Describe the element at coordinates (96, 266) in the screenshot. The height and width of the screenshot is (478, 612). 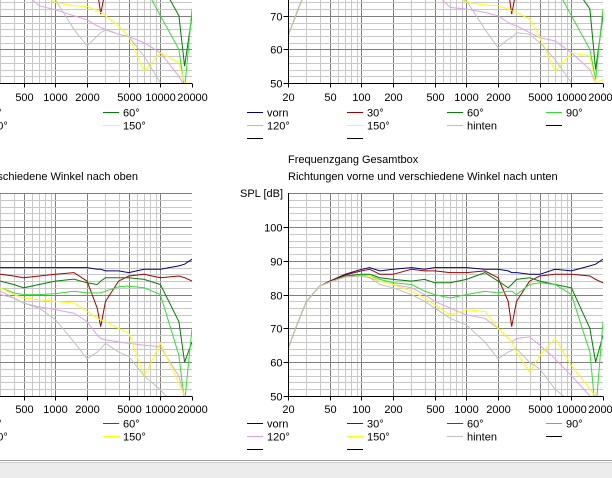
I see `series-line-vorn` at that location.